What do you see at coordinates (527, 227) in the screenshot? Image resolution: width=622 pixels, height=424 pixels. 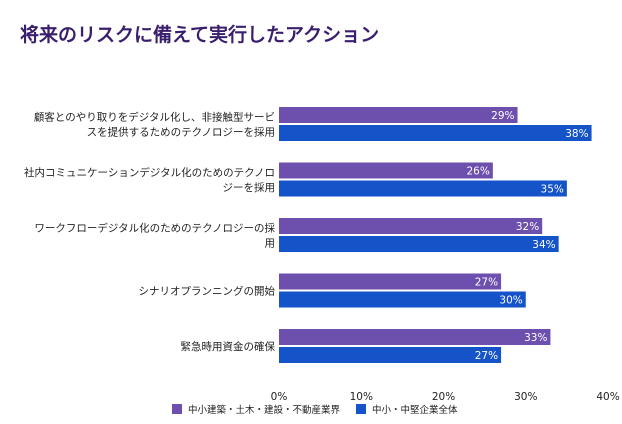 I see `bar-value-label: 32%` at bounding box center [527, 227].